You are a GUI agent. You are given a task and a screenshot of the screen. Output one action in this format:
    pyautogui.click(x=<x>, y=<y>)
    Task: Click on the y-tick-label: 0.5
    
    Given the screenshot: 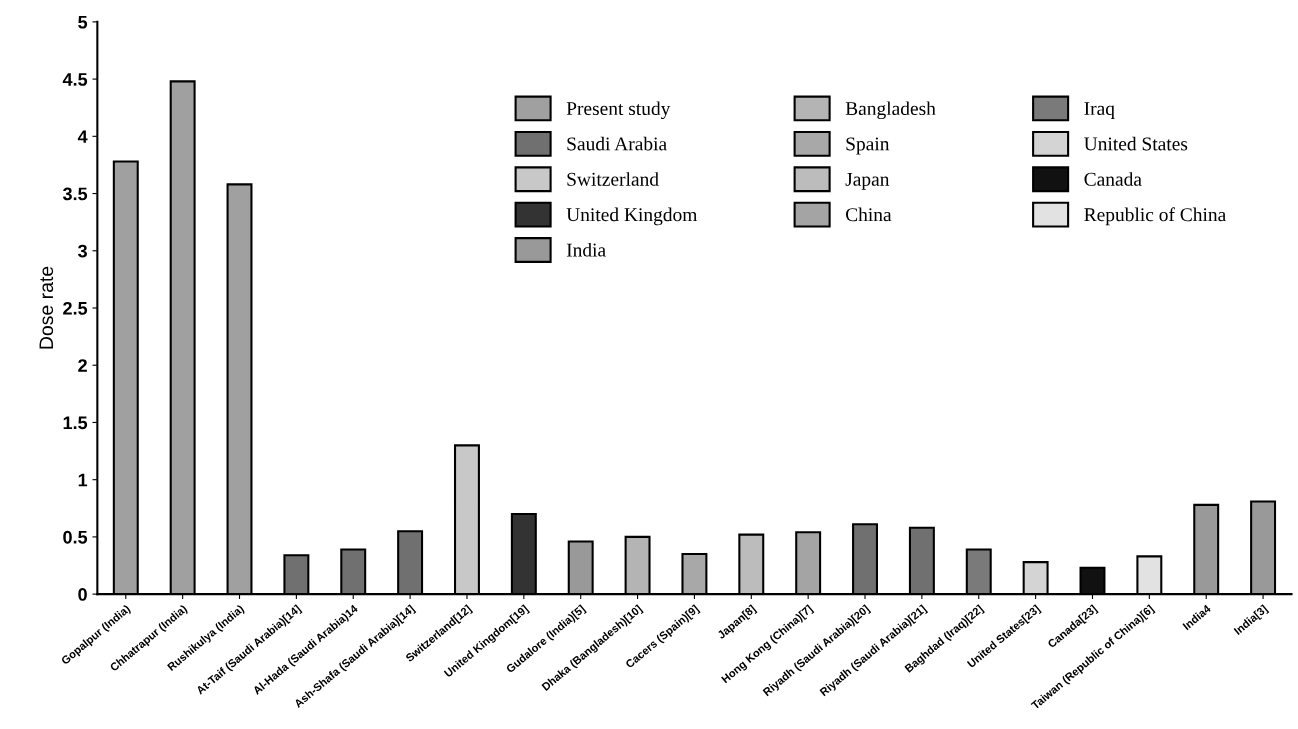 What is the action you would take?
    pyautogui.click(x=75, y=537)
    